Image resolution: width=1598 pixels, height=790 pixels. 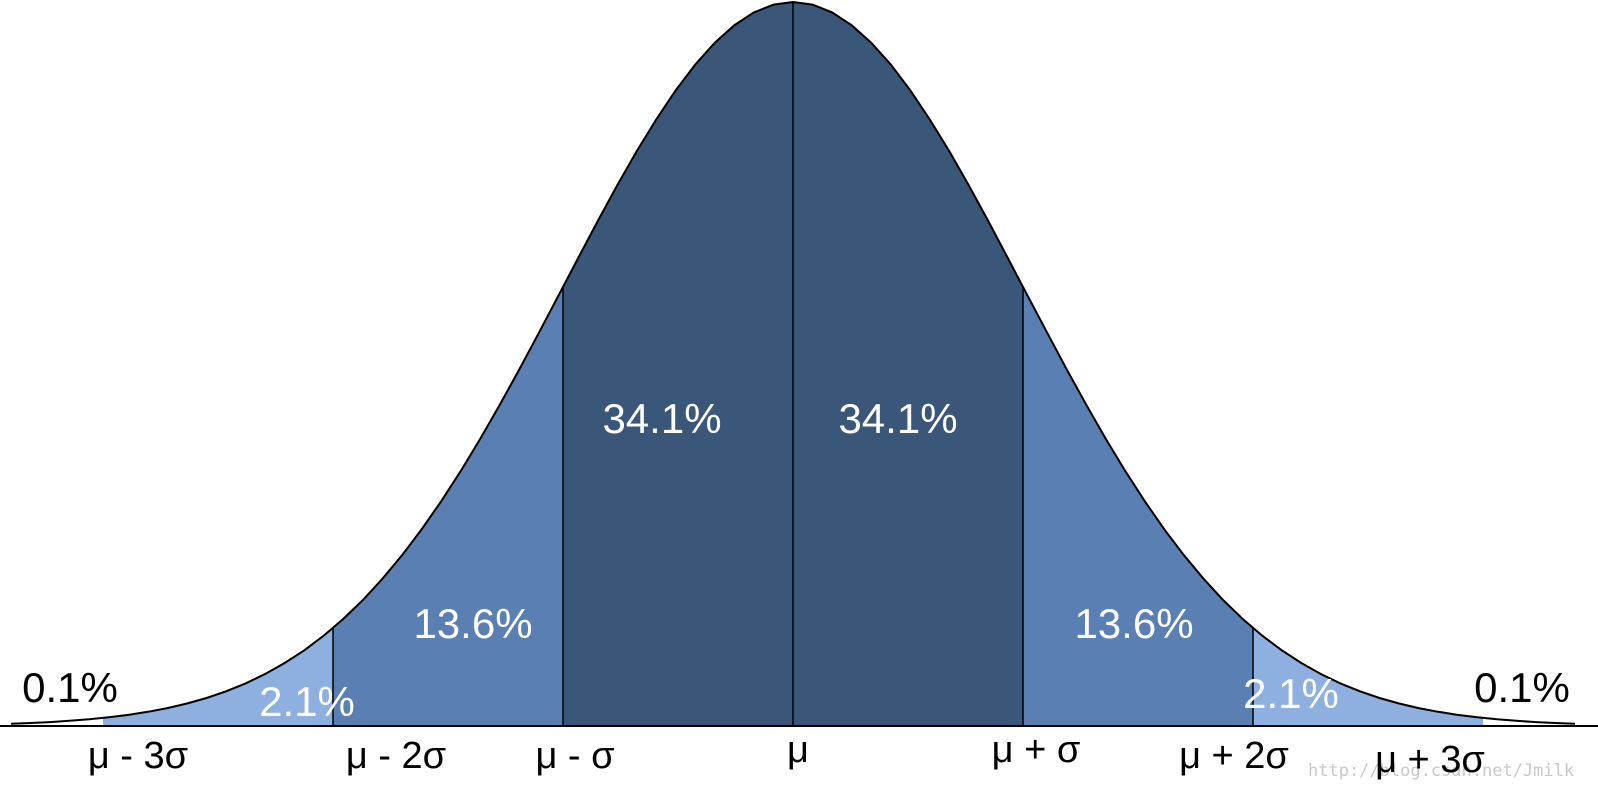 I want to click on axis-label-mu-minus-3sigma: μ - 3σ, so click(x=138, y=756).